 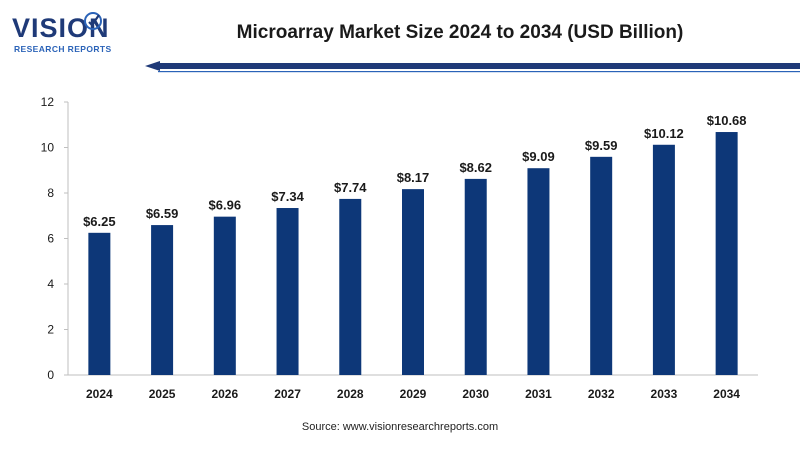 I want to click on x-tick-label-2034: 2034, so click(x=726, y=394).